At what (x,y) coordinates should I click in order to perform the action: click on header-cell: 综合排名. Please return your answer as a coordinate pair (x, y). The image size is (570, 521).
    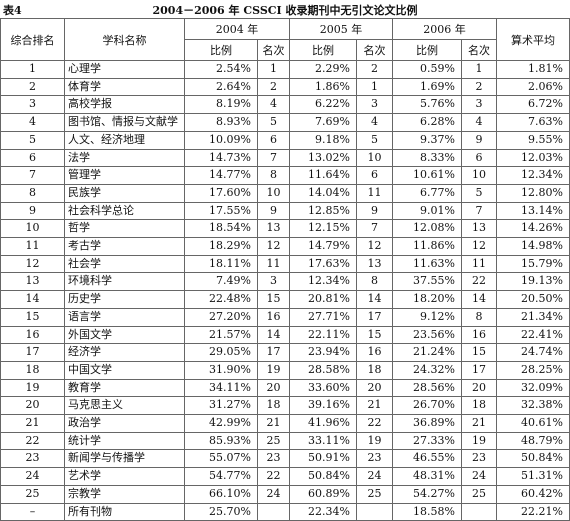
    Looking at the image, I should click on (32, 39).